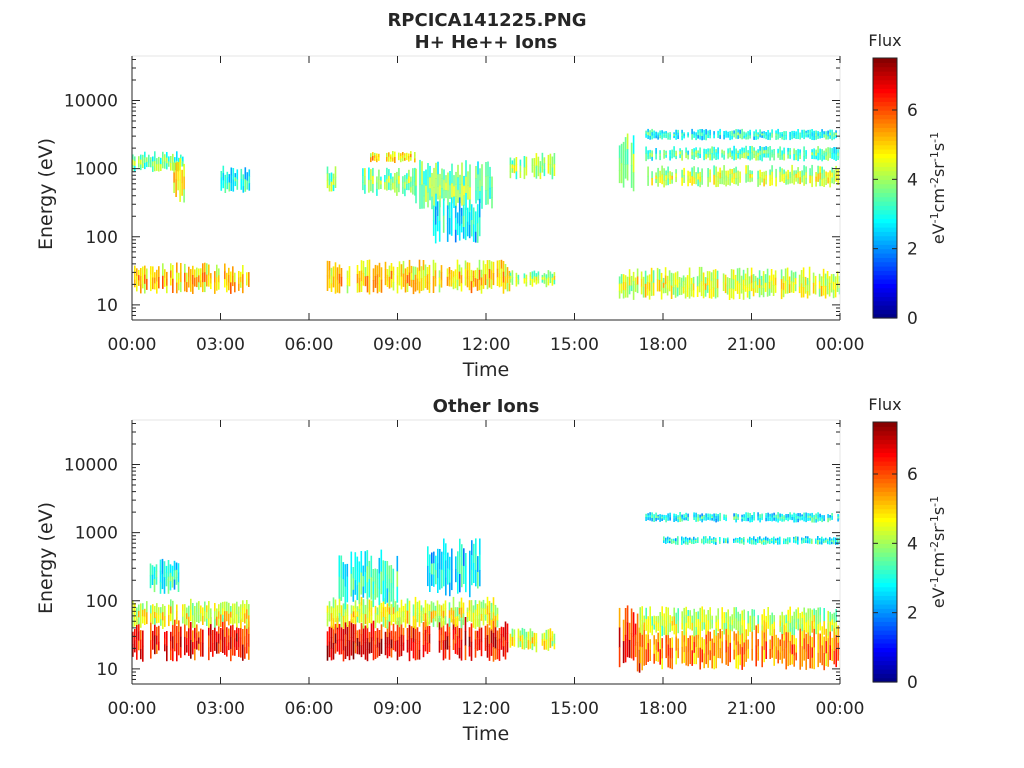 This screenshot has height=768, width=1024. What do you see at coordinates (132, 345) in the screenshot?
I see `x-tick-label: 00:00` at bounding box center [132, 345].